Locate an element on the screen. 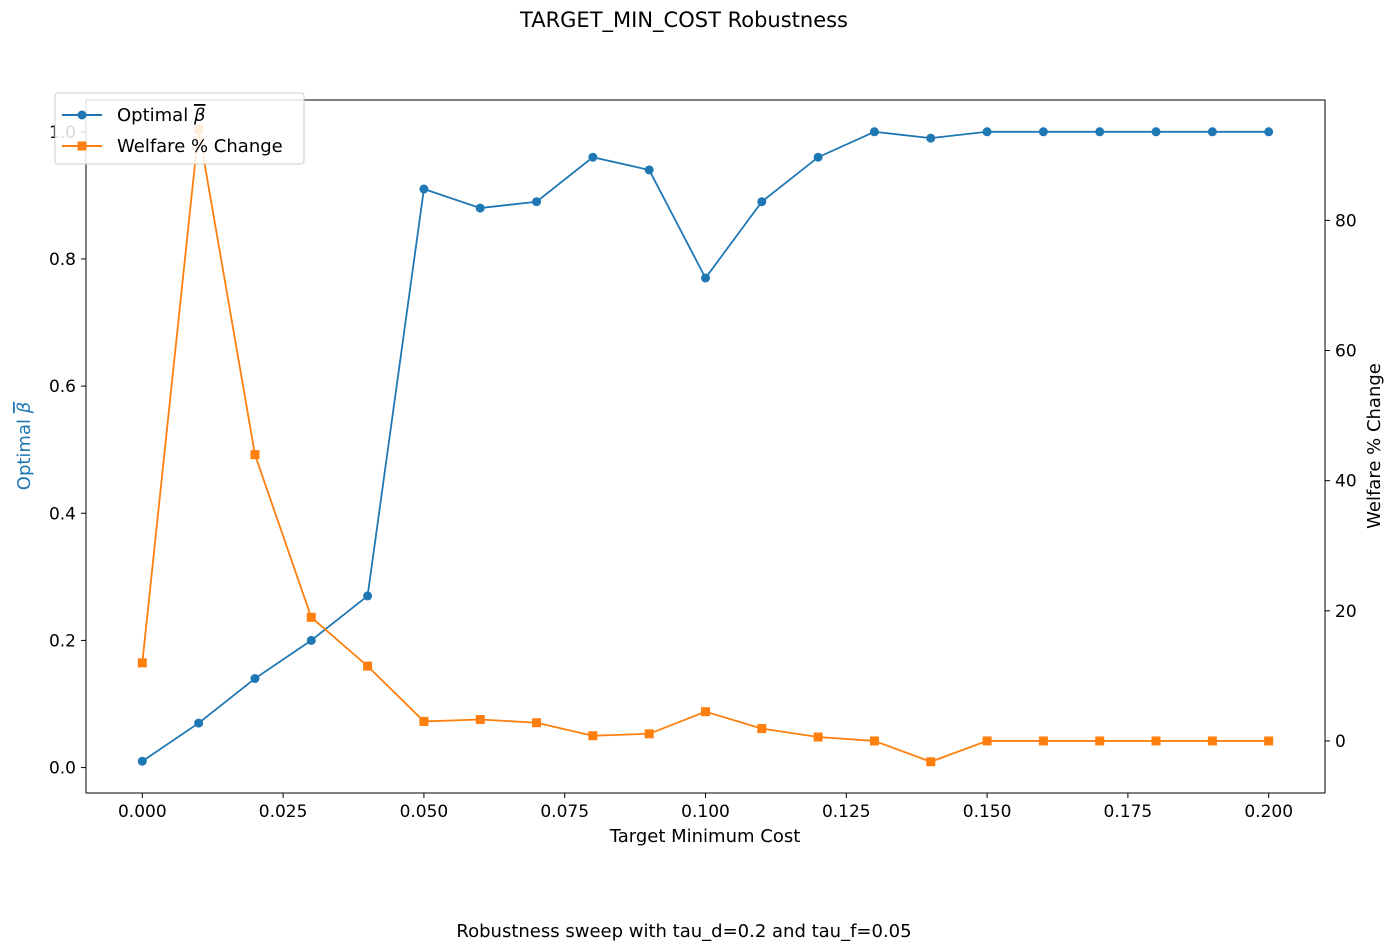  right-y-tick-label: 80 is located at coordinates (1346, 221).